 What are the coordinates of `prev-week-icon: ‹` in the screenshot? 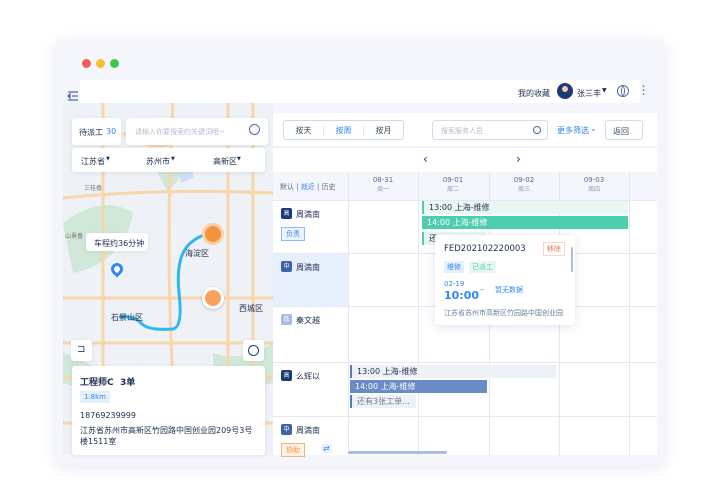 It's located at (425, 159).